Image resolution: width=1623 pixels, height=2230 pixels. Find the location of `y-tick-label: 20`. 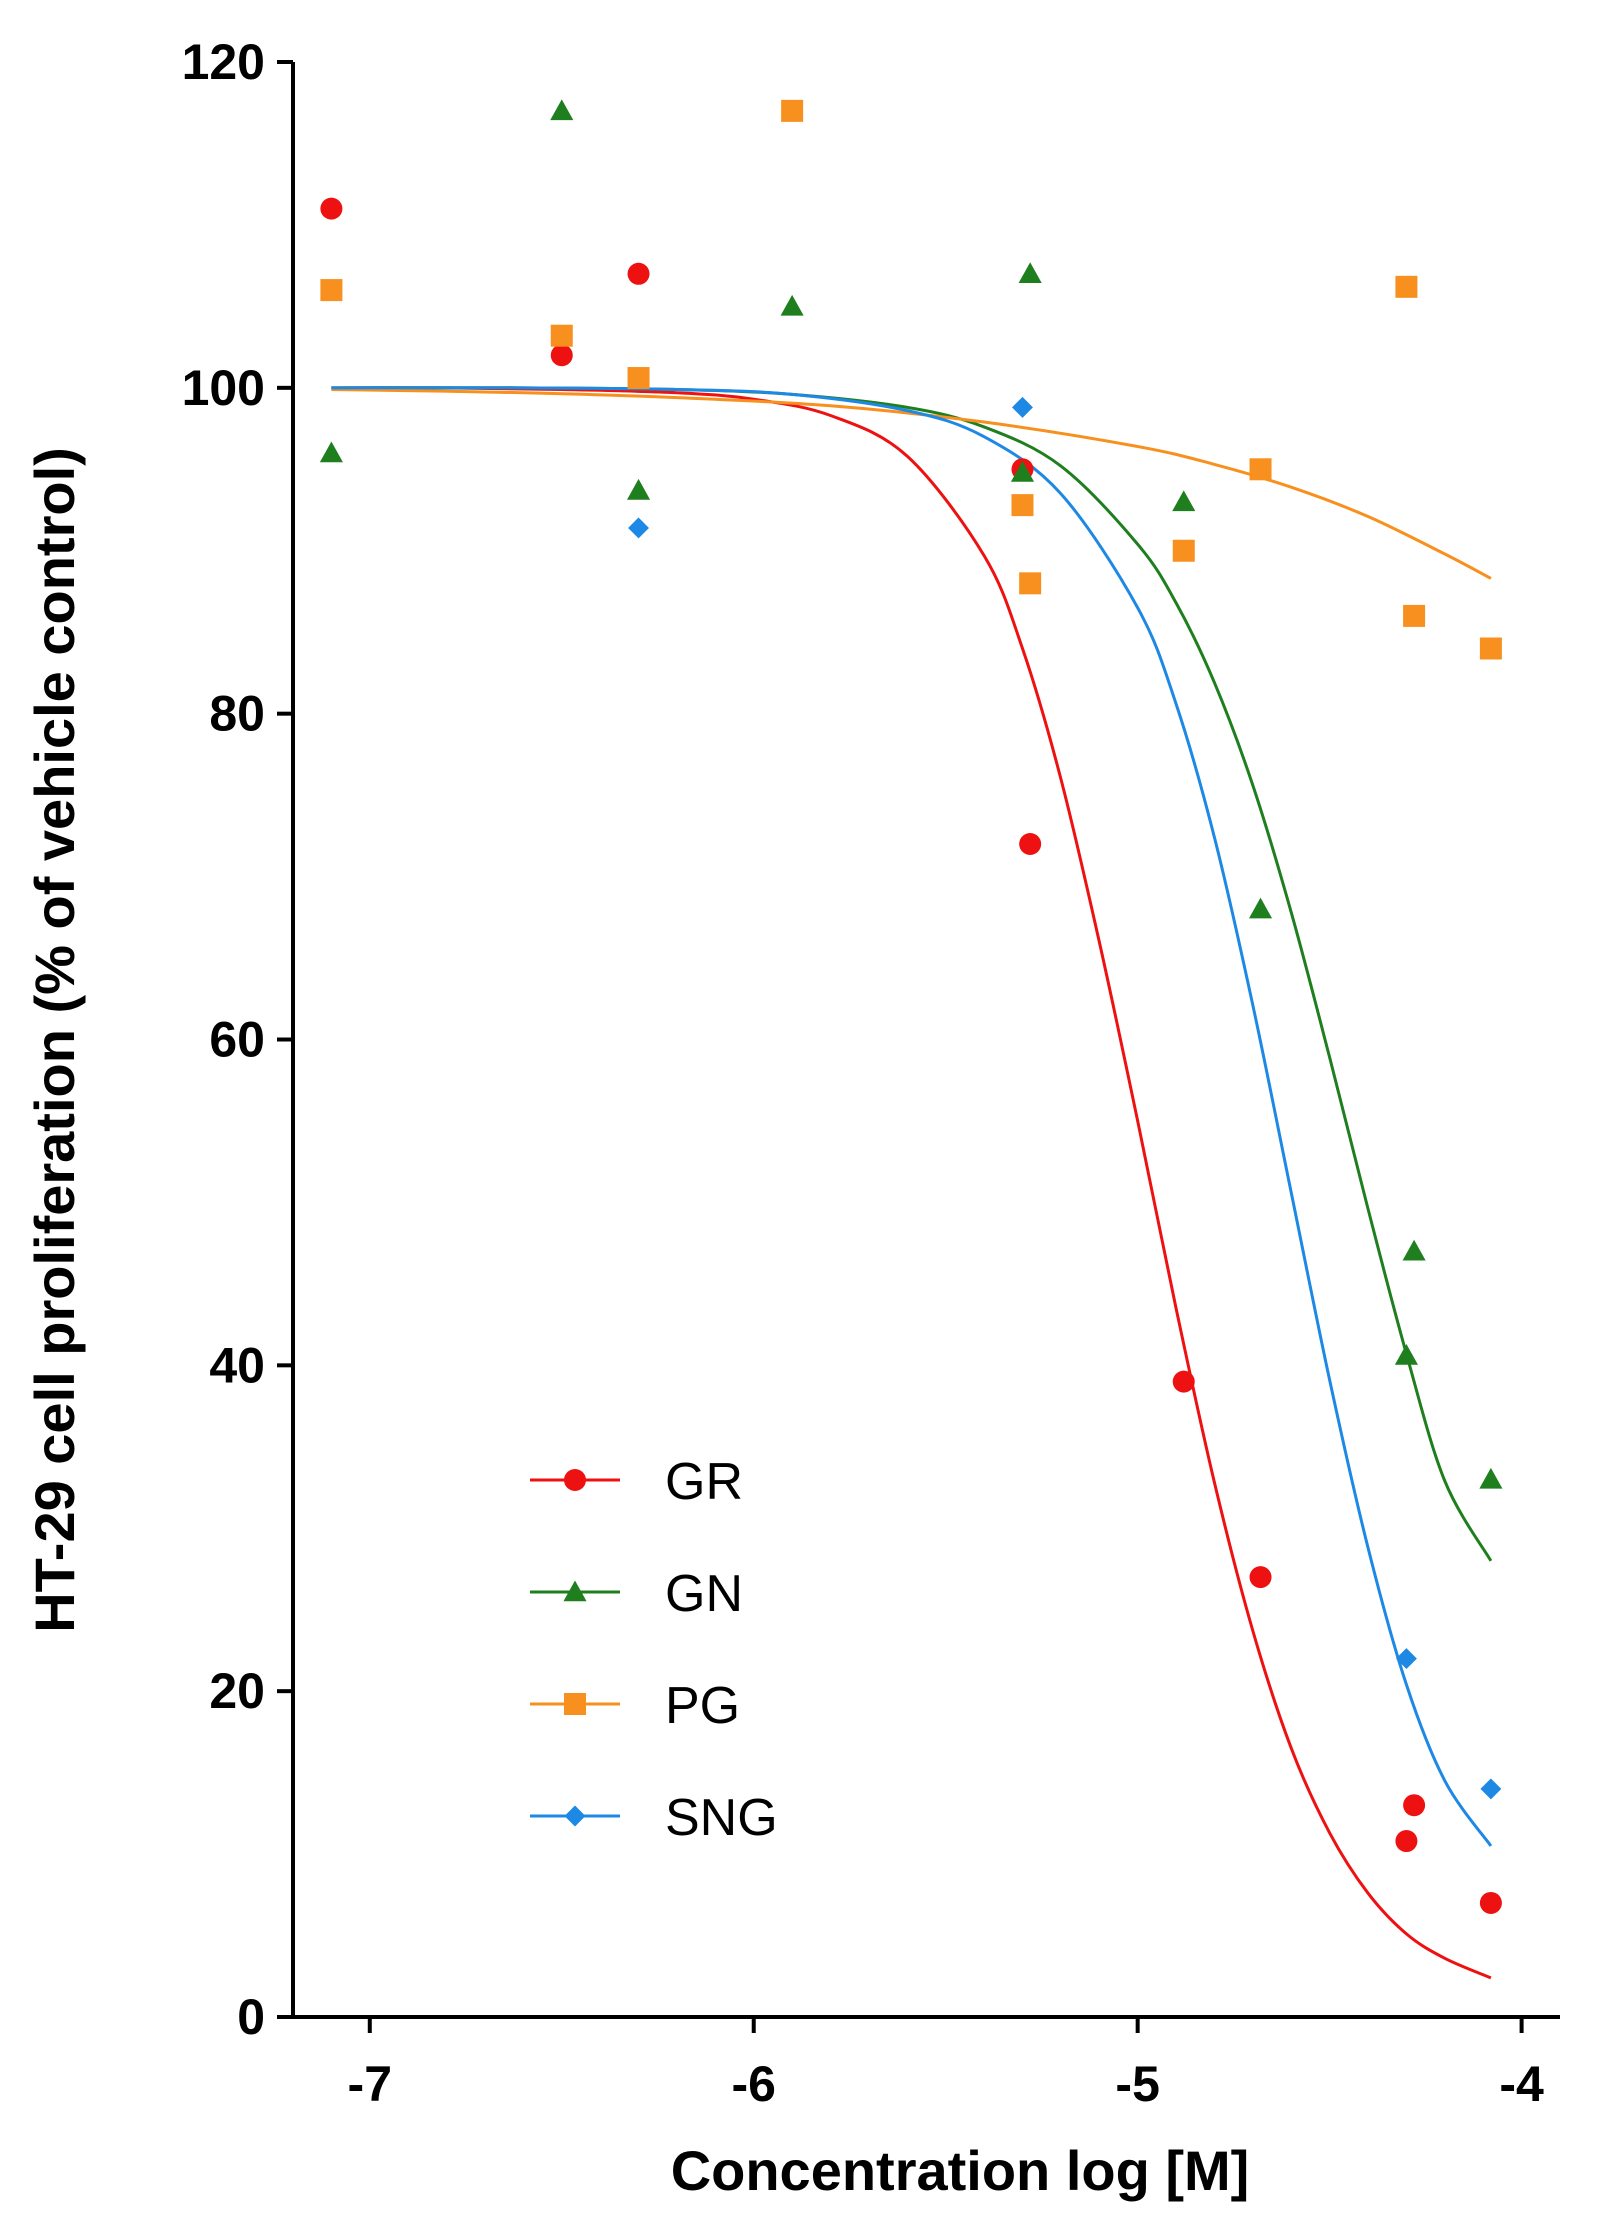

y-tick-label: 20 is located at coordinates (237, 1691).